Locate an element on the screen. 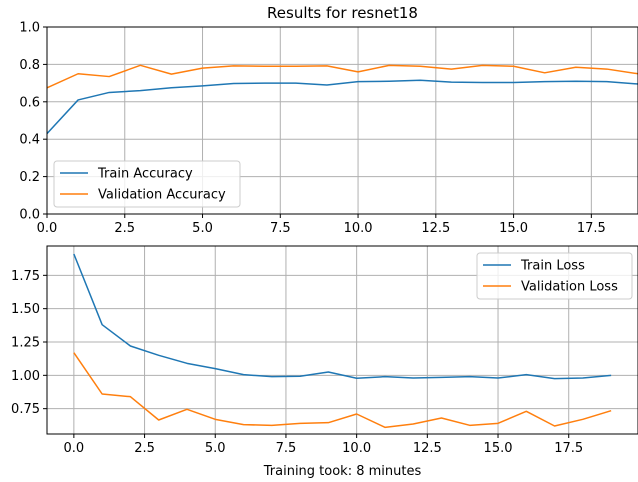  loss-y-tick-label: 1.00 is located at coordinates (25, 376).